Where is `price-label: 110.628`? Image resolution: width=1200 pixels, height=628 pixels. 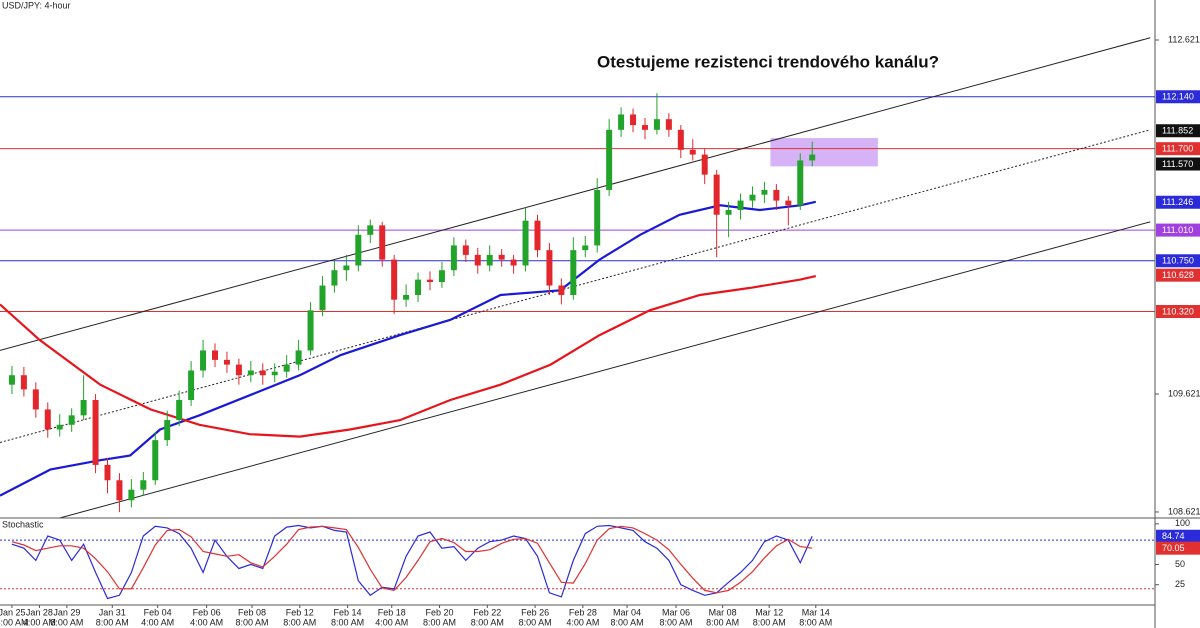
price-label: 110.628 is located at coordinates (1178, 275).